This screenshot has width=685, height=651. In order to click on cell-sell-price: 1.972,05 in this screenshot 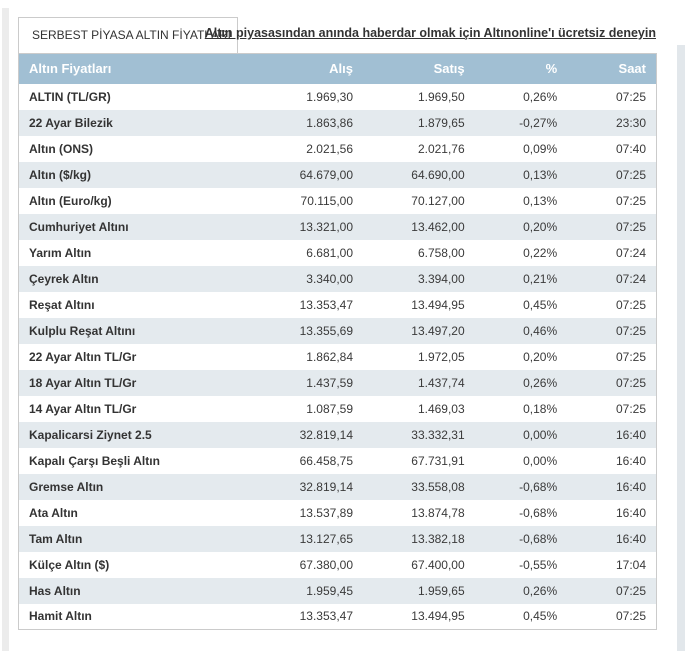, I will do `click(441, 356)`.